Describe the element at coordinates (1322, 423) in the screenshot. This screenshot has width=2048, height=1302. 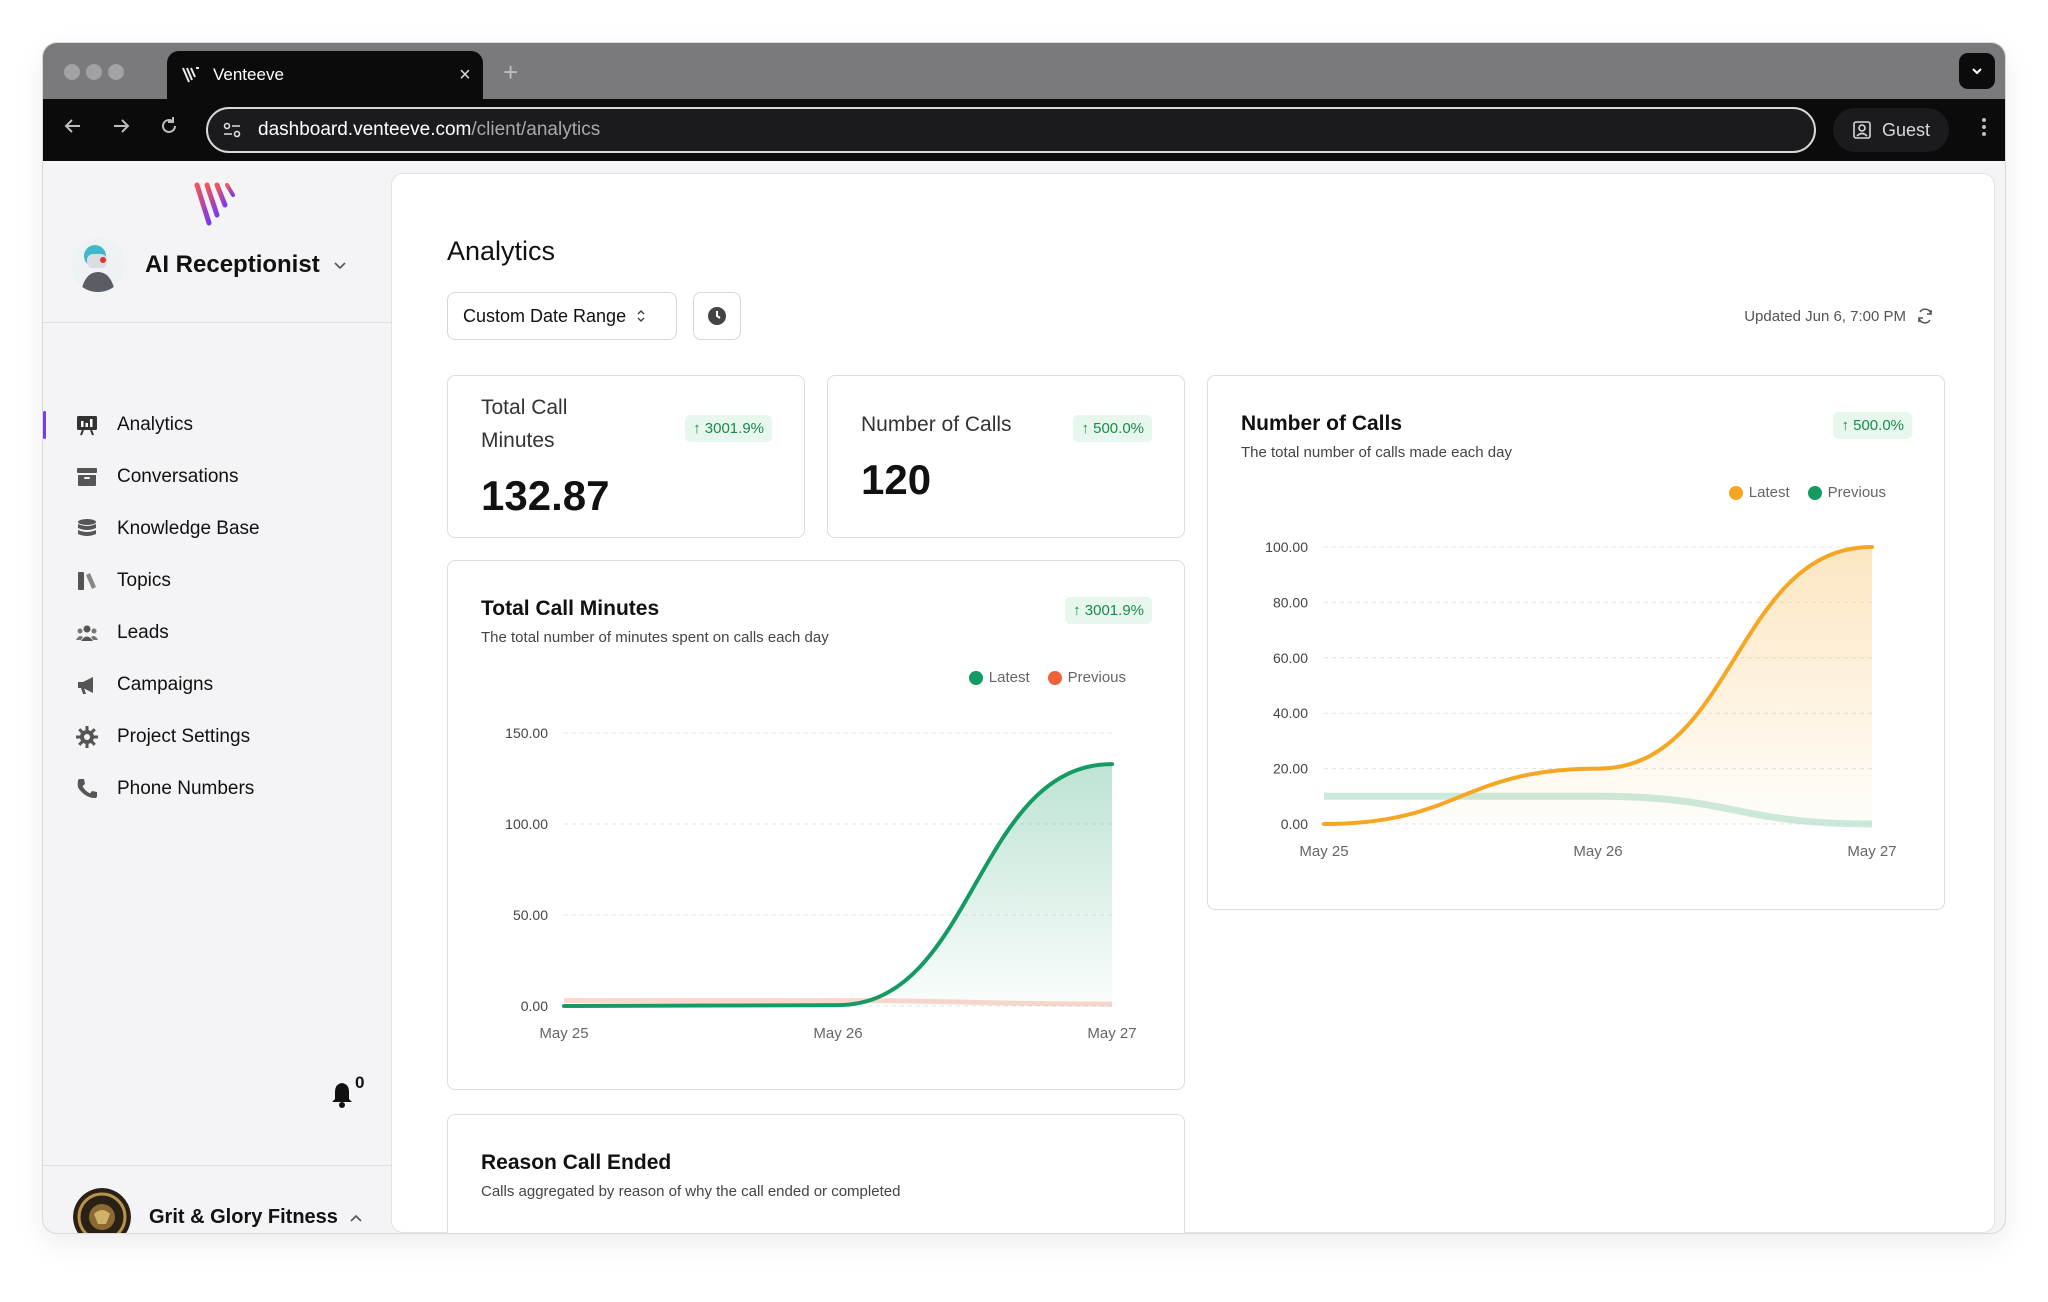
I see `card-title: Number of Calls` at that location.